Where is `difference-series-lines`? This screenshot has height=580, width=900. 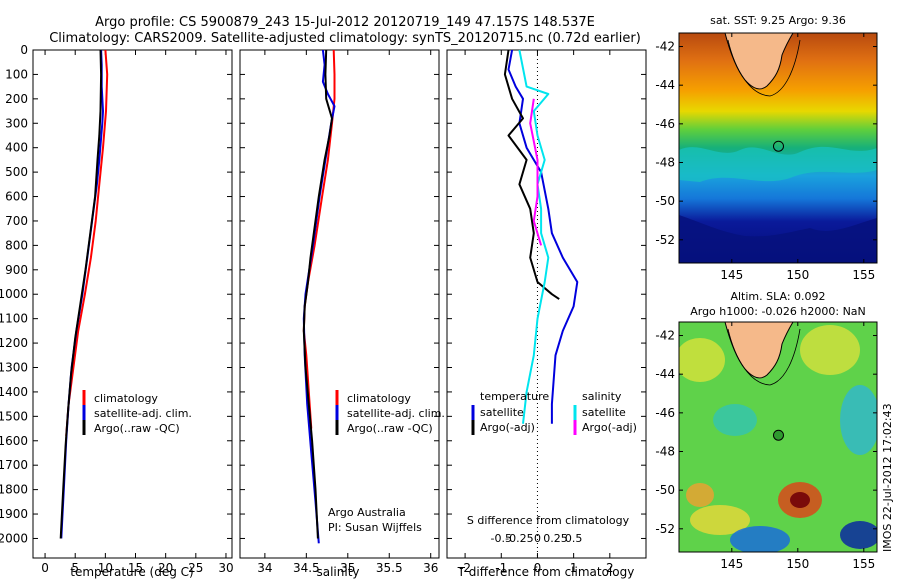 difference-series-lines is located at coordinates (541, 236).